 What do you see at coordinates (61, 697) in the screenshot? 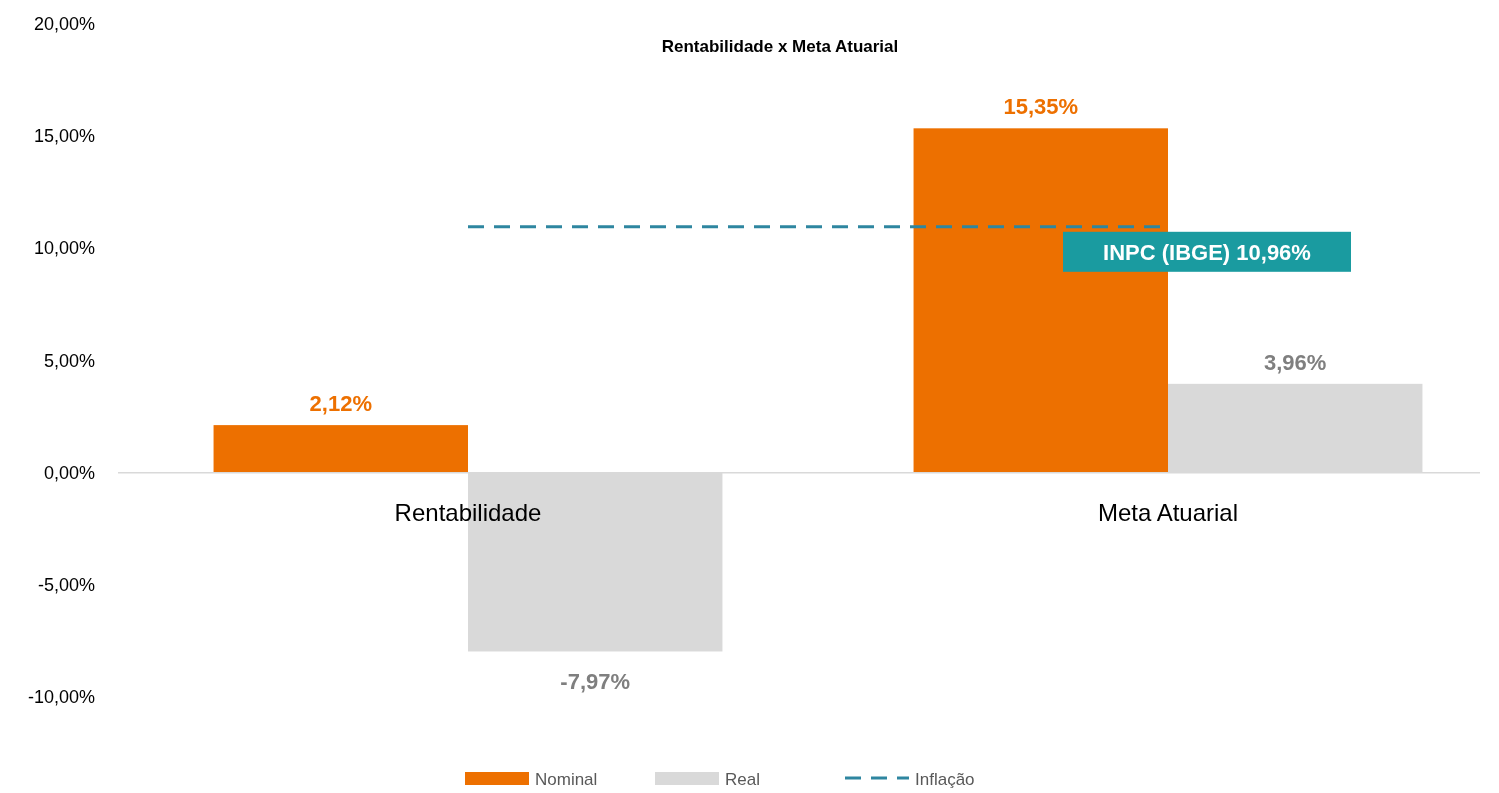
I see `y-tick-label: -10,00%` at bounding box center [61, 697].